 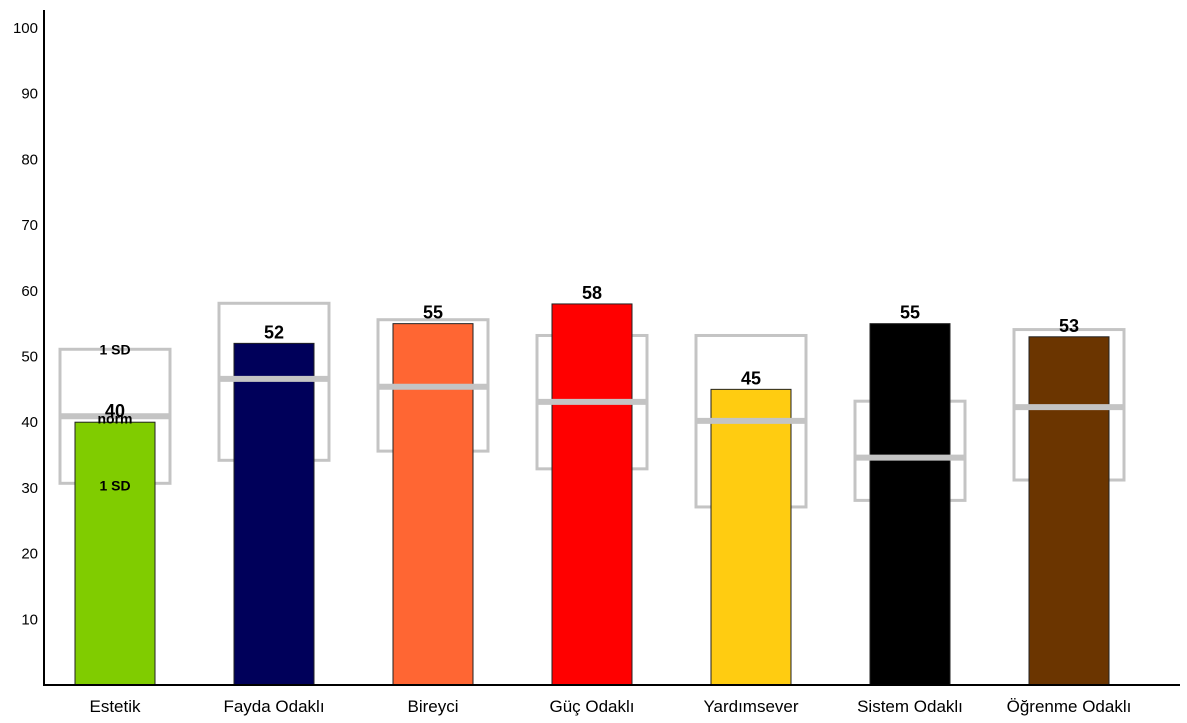 I want to click on y-tick-label: 90, so click(x=29, y=94).